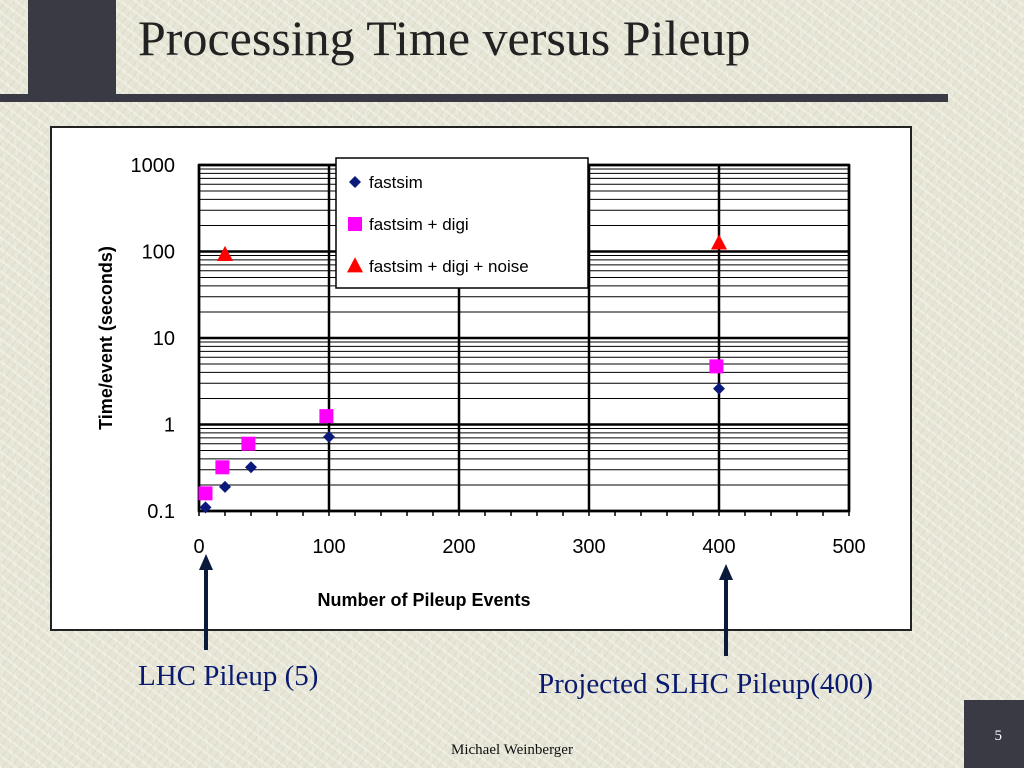  I want to click on y-tick-label: 1, so click(169, 426).